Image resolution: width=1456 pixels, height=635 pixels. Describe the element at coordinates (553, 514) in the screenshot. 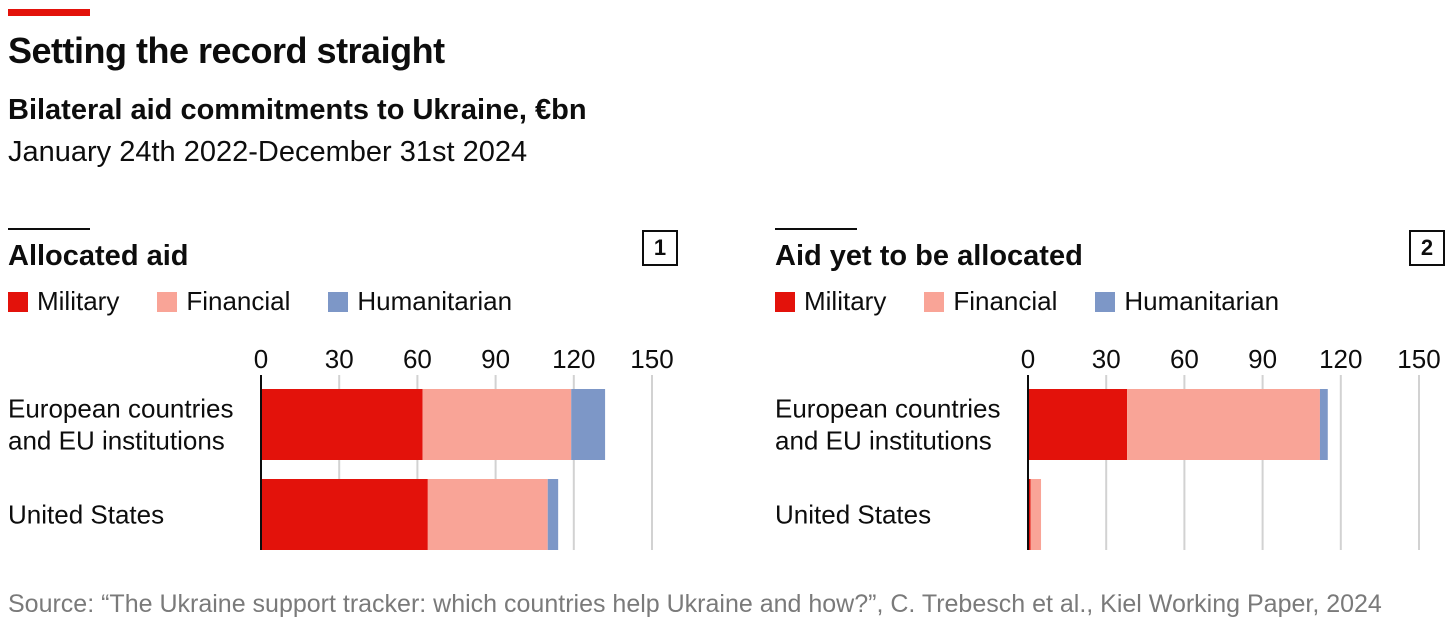

I see `bar-humanitarian-united-states` at that location.